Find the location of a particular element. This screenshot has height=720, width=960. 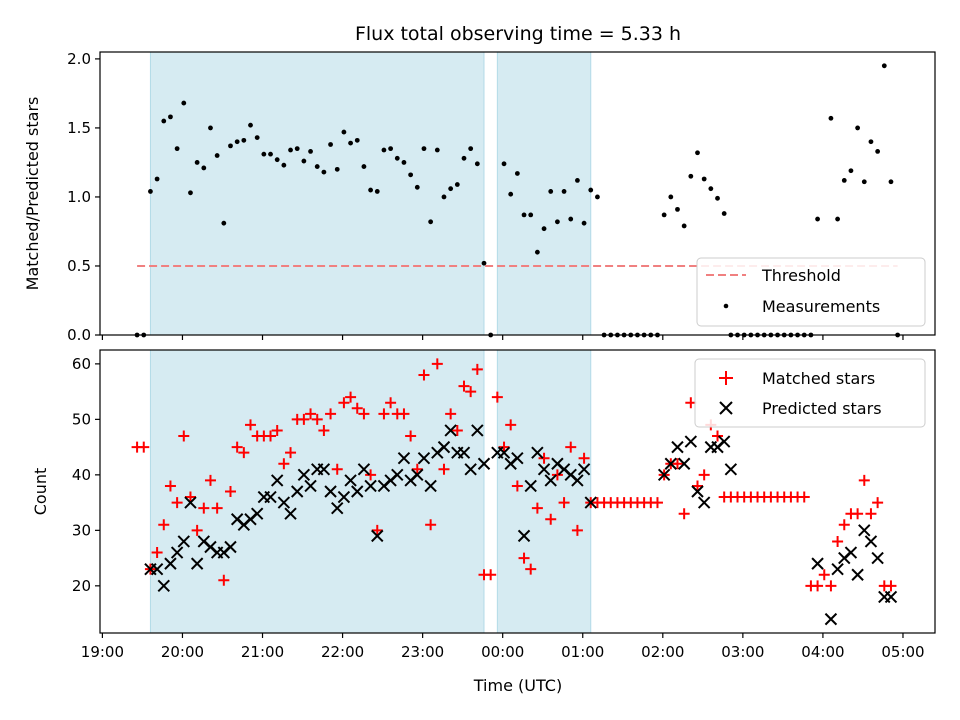

threshold-legend-label: Threshold is located at coordinates (801, 275).